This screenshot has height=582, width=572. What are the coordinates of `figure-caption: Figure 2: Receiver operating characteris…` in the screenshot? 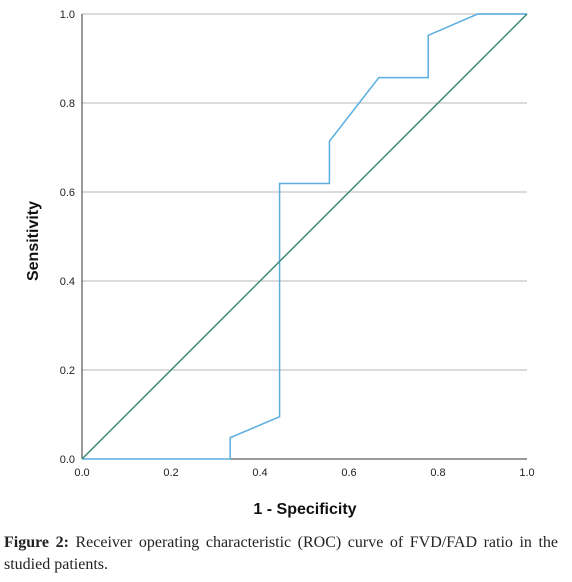 It's located at (281, 554).